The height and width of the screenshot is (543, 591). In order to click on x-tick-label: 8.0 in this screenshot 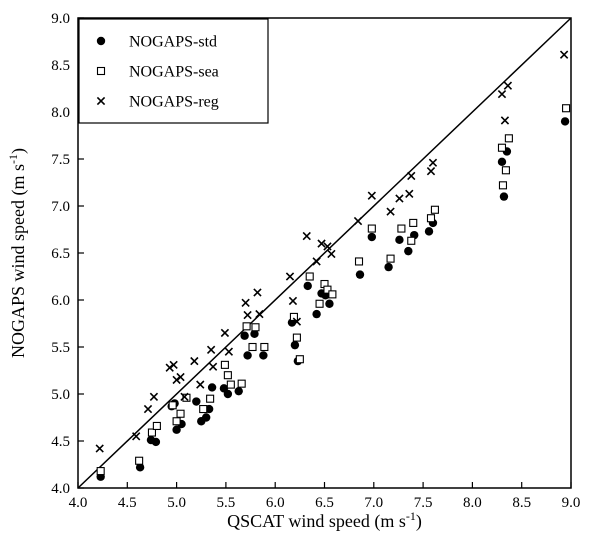, I will do `click(472, 503)`.